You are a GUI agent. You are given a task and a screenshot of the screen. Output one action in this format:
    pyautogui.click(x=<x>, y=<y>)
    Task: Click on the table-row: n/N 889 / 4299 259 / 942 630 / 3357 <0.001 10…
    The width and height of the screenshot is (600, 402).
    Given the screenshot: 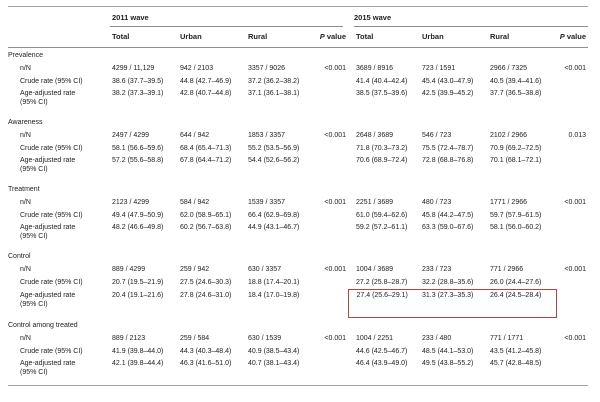 What is the action you would take?
    pyautogui.click(x=298, y=269)
    